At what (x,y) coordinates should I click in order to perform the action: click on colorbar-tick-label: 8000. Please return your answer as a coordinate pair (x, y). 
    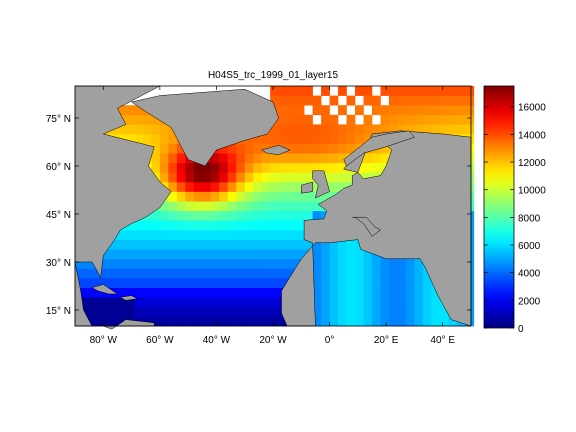
    Looking at the image, I should click on (529, 218).